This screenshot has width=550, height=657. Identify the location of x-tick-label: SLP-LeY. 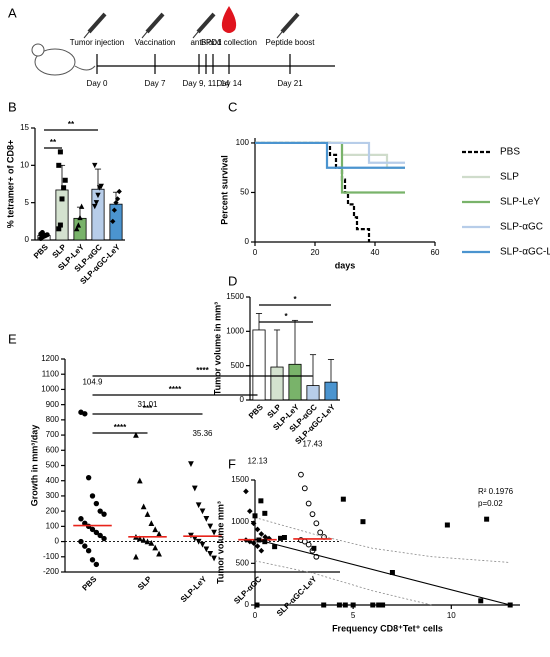
(194, 589).